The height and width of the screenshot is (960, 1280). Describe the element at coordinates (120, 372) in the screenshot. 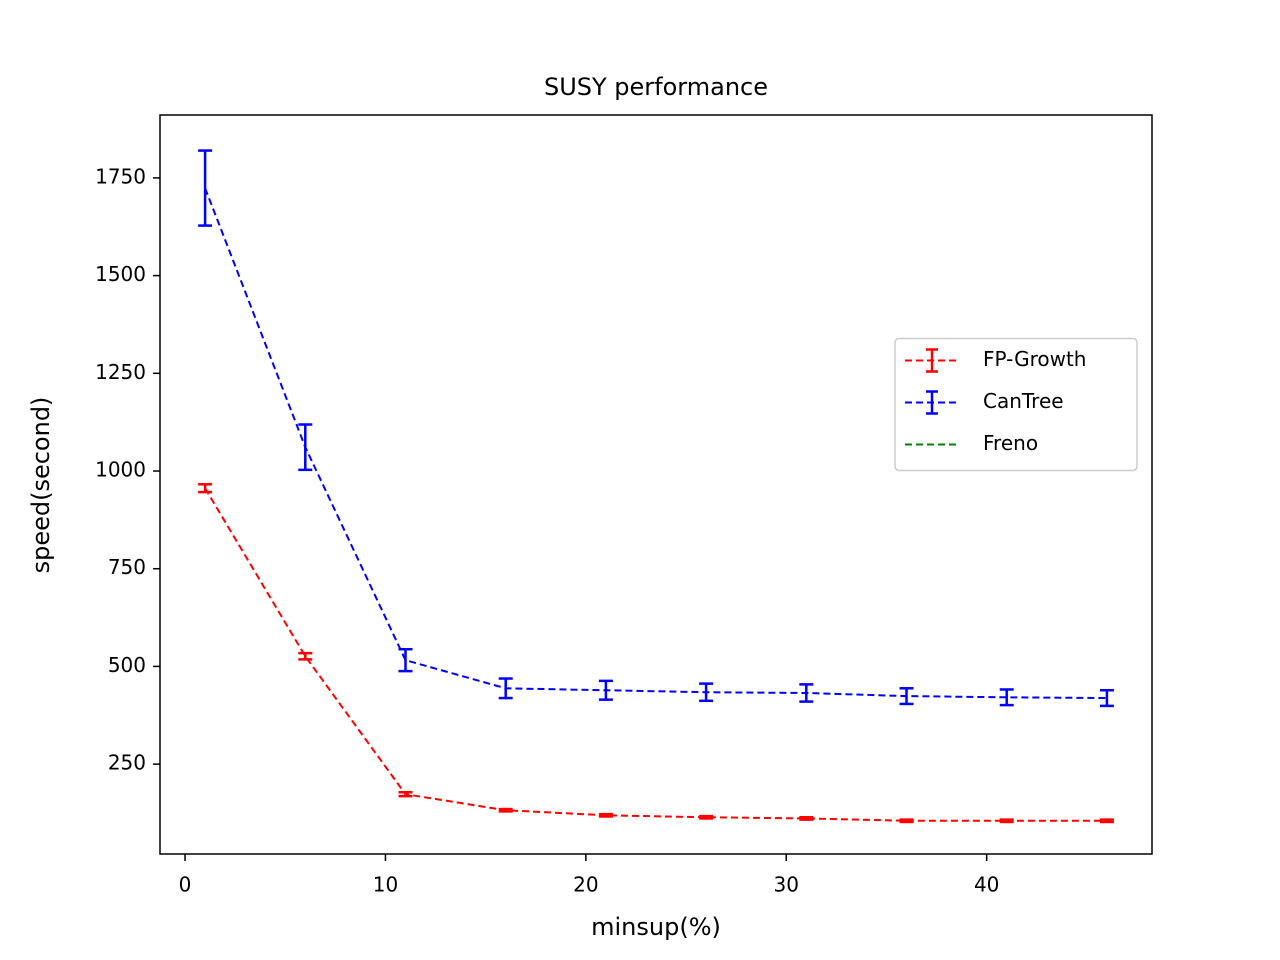

I see `y-tick-label: 1250` at that location.